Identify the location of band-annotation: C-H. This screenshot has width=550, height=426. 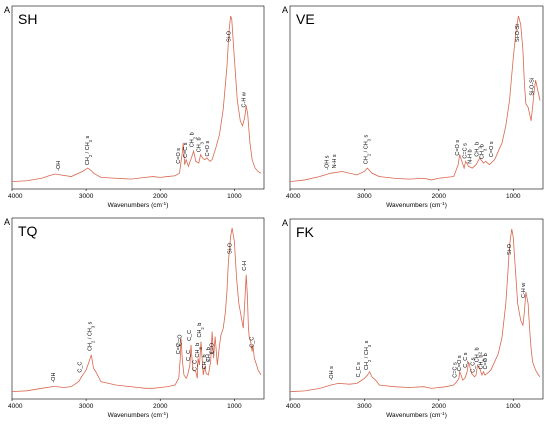
(245, 266).